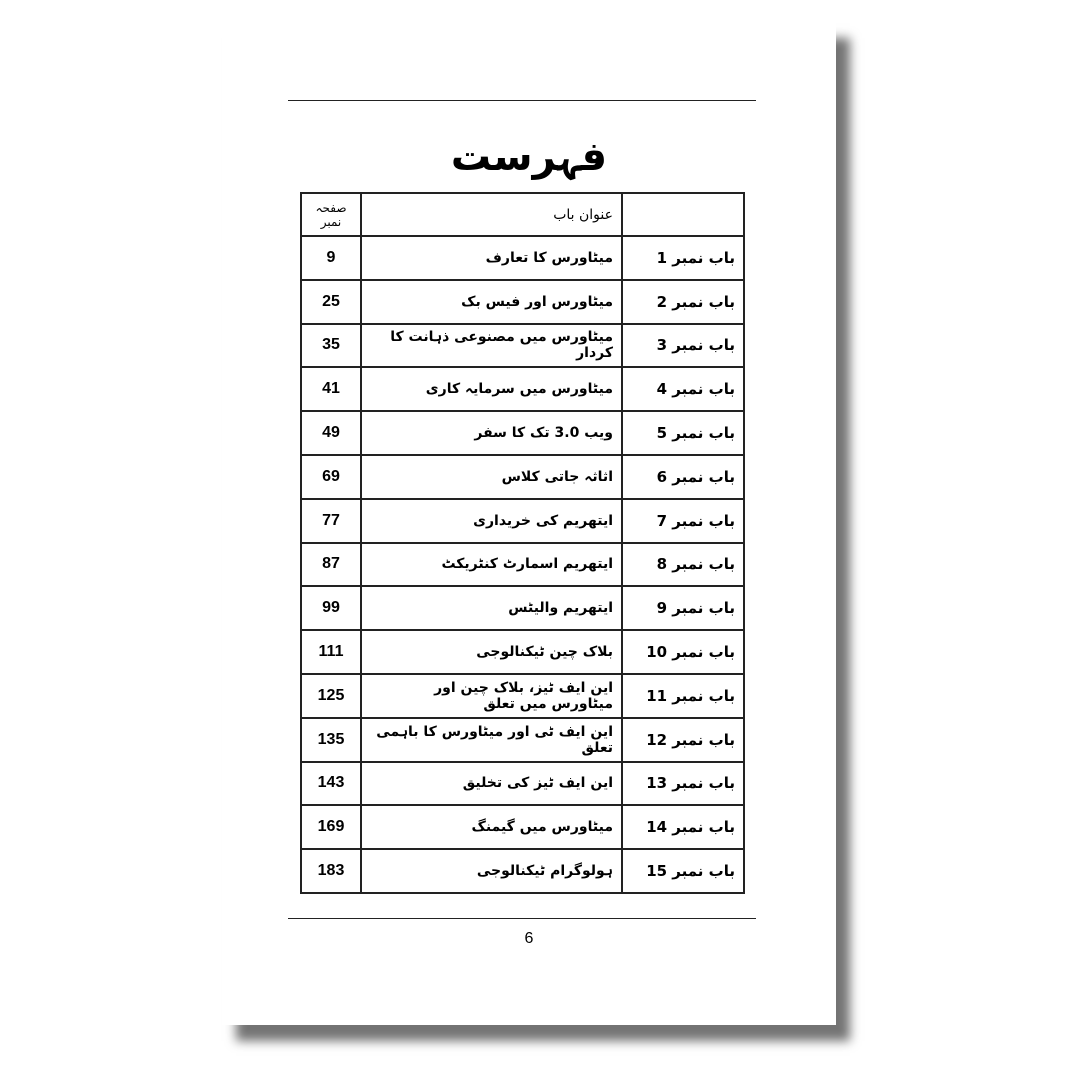 This screenshot has width=1080, height=1080. What do you see at coordinates (683, 695) in the screenshot?
I see `chapter-cell: باب نمبر 11` at bounding box center [683, 695].